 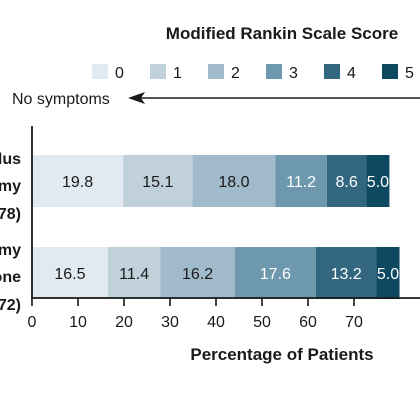 I want to click on legend-label-3: 3, so click(x=293, y=73).